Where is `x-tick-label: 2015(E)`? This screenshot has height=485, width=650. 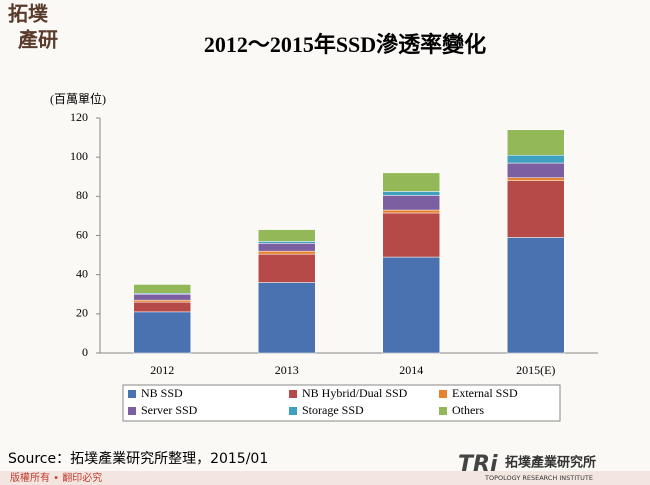
x-tick-label: 2015(E) is located at coordinates (535, 370).